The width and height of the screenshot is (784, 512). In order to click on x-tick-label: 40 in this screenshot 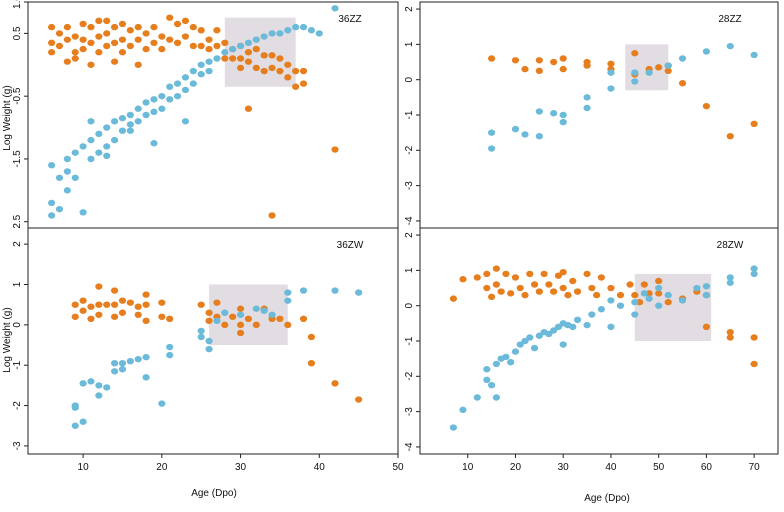, I will do `click(320, 467)`.